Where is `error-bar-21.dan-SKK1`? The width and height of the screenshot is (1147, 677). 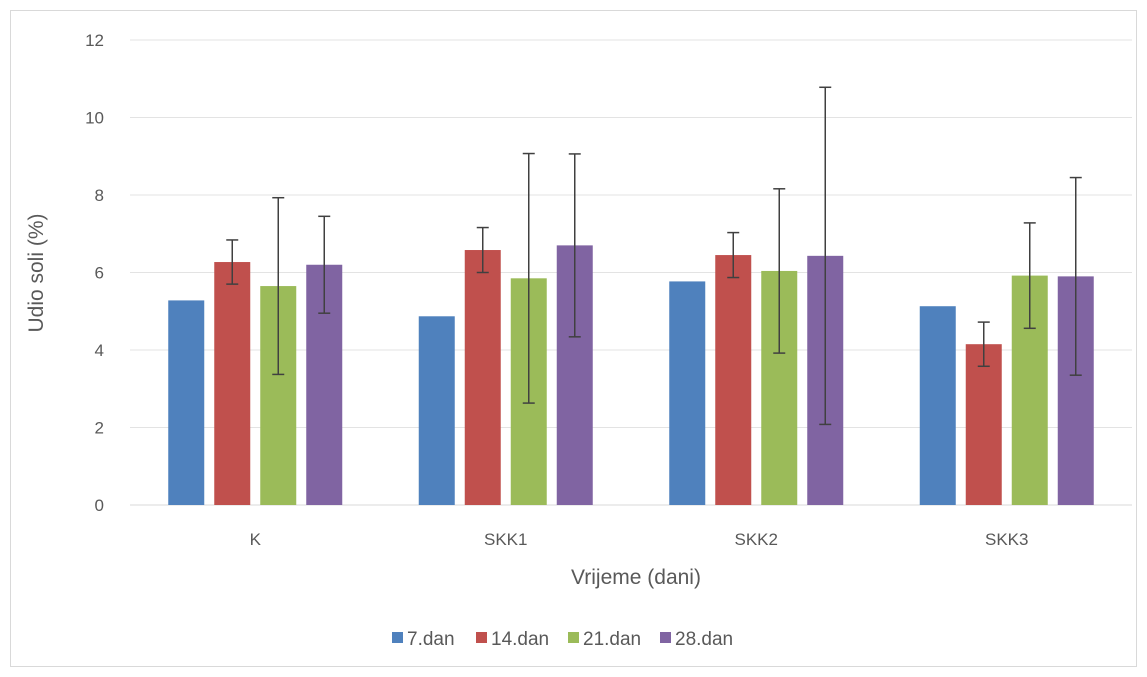 error-bar-21.dan-SKK1 is located at coordinates (528, 278).